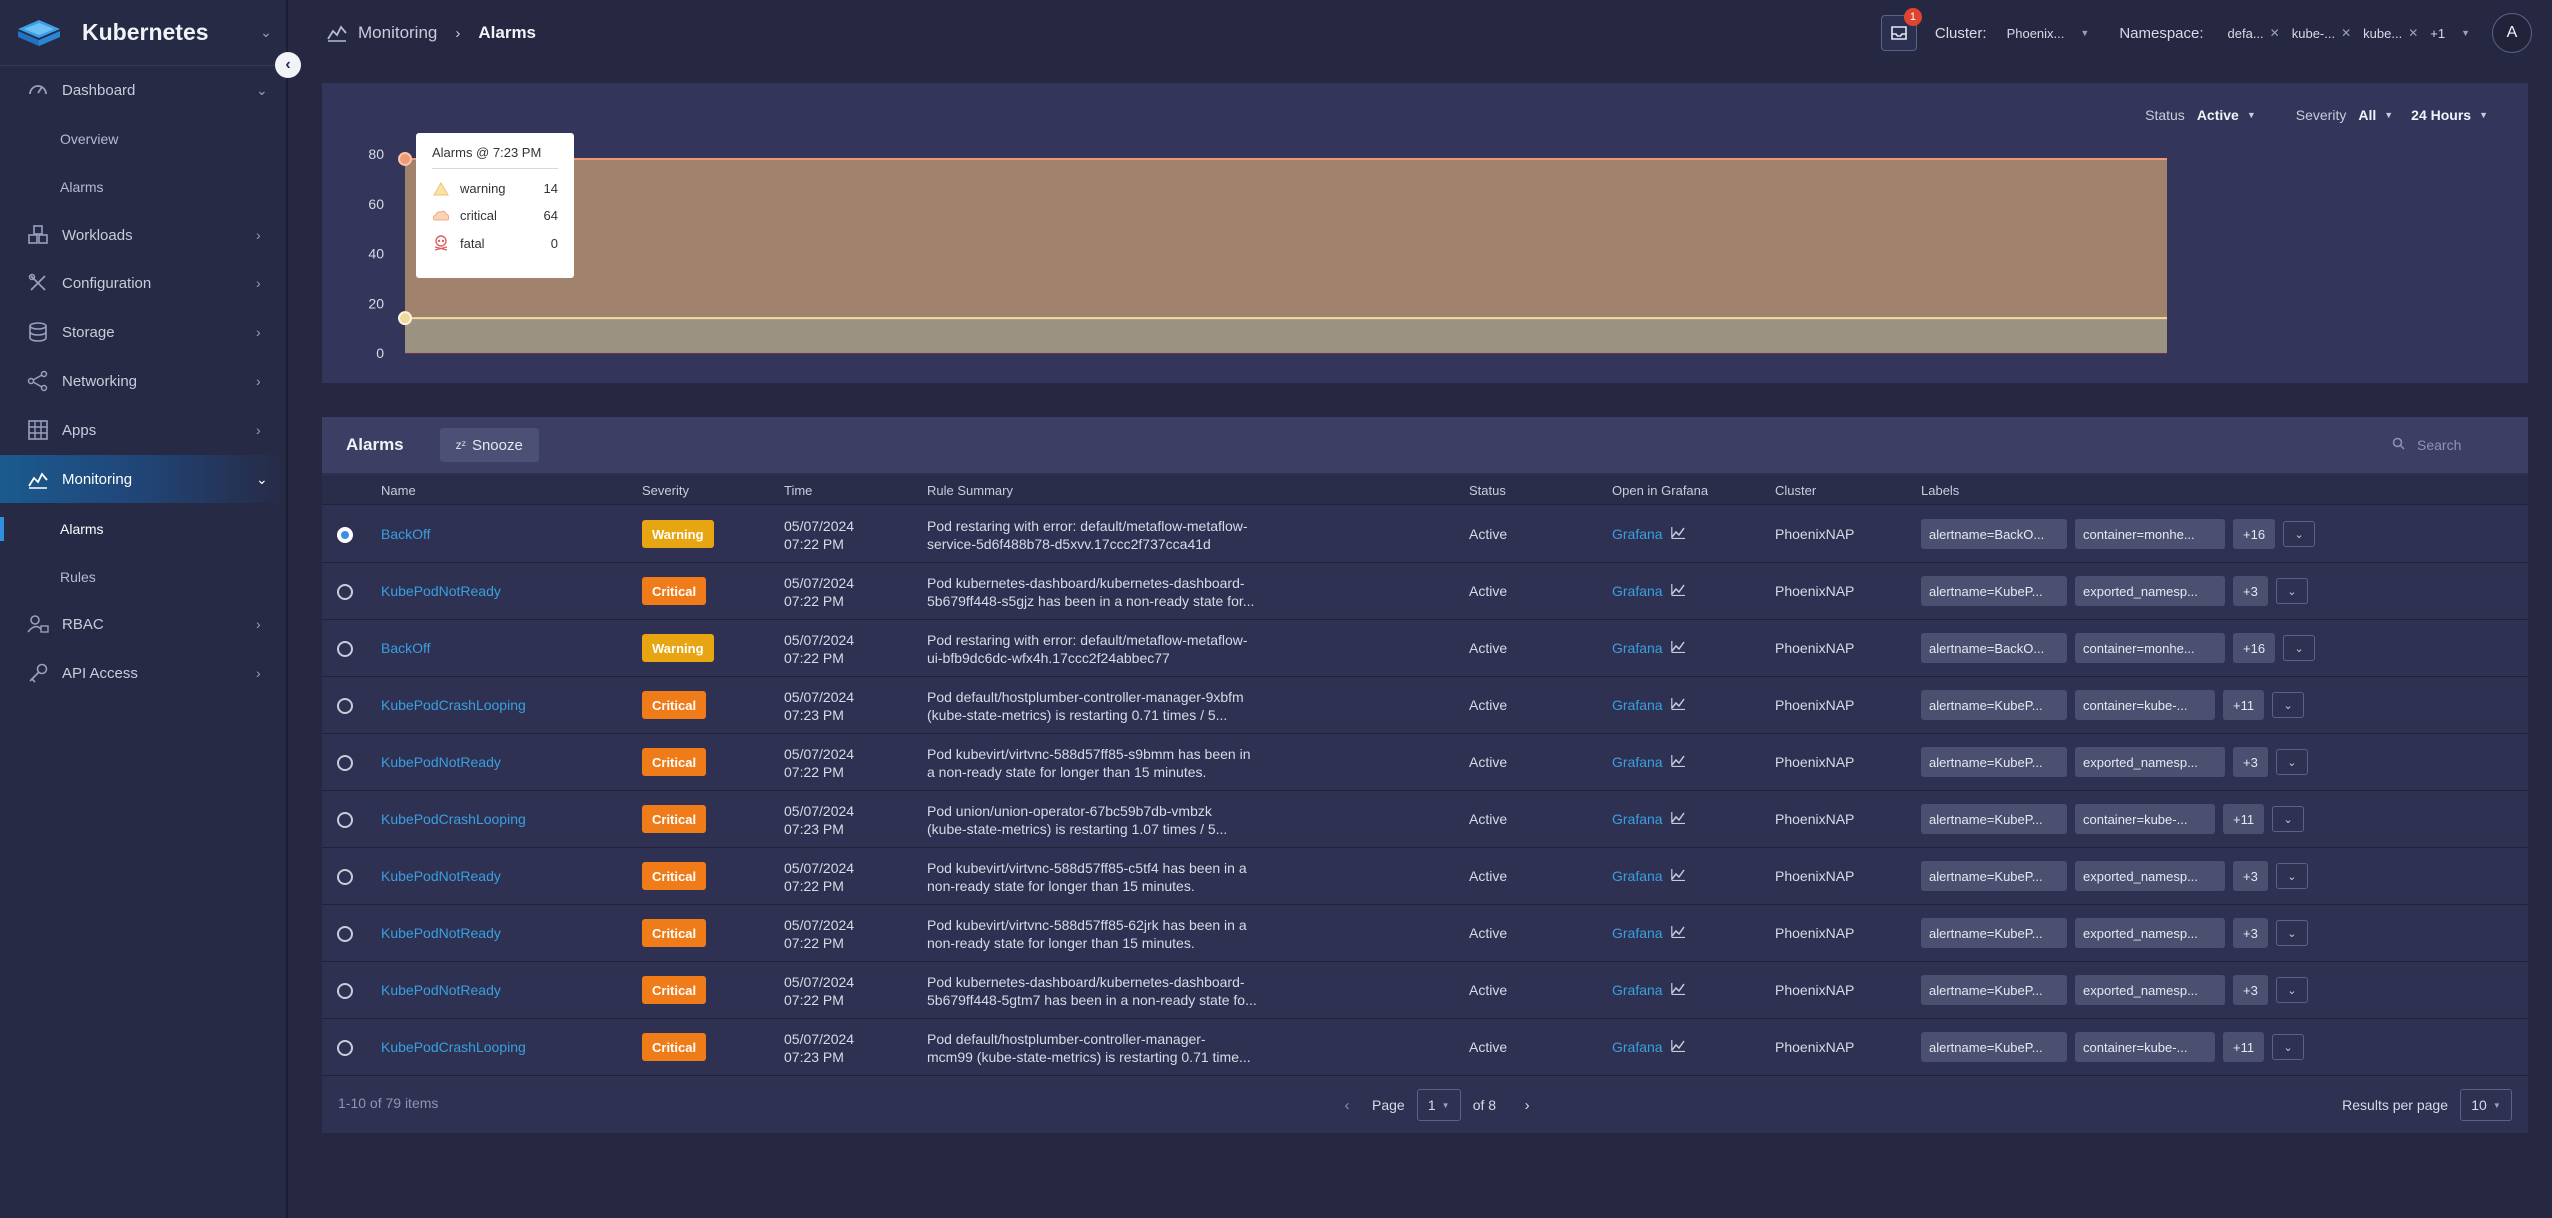 The width and height of the screenshot is (2552, 1218). Describe the element at coordinates (143, 235) in the screenshot. I see `sidebar-item-workloads: Workloads ›` at that location.